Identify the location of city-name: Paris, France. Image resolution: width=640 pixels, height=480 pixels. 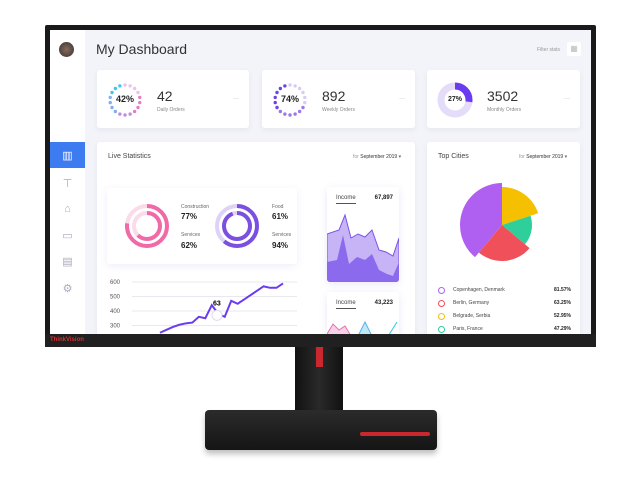
(468, 329).